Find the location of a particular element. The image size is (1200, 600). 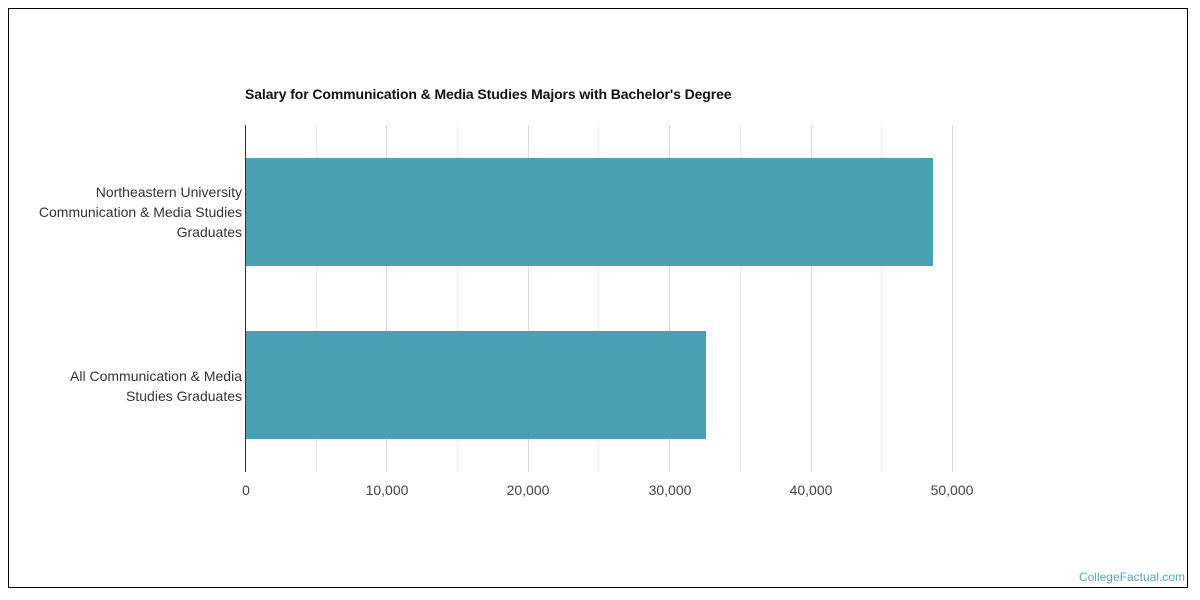

label-line: All Communication & Media is located at coordinates (156, 376).